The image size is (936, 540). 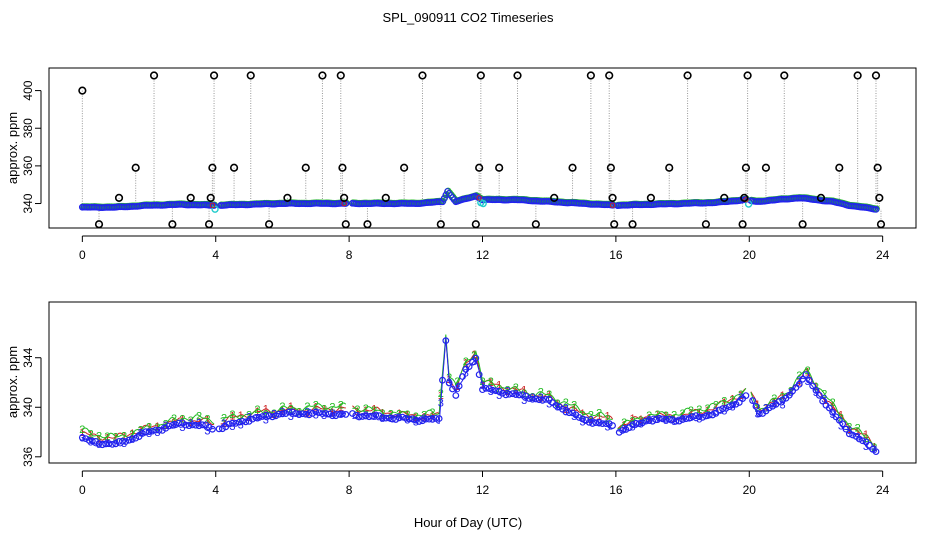 What do you see at coordinates (883, 255) in the screenshot?
I see `top-x-tick-label: 24` at bounding box center [883, 255].